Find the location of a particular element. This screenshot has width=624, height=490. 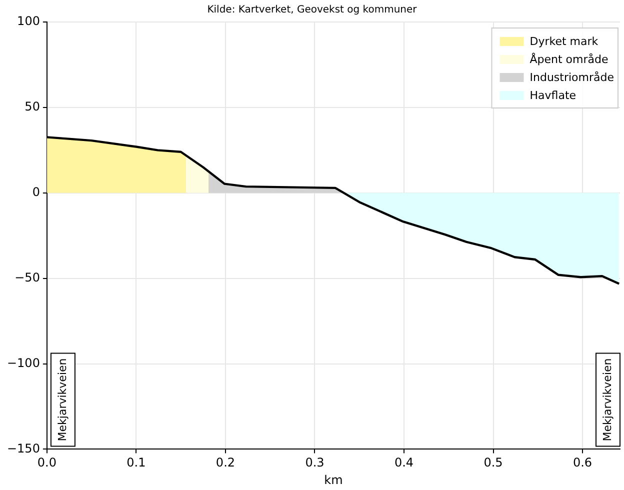

x-tick-label: 0.6 is located at coordinates (582, 463).